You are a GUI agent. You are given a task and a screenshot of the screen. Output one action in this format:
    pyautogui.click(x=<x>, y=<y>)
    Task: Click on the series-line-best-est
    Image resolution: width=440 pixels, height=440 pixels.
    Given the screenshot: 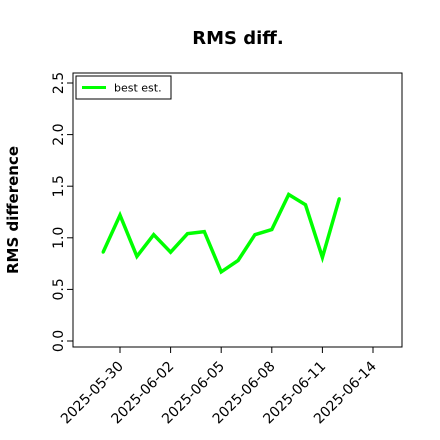 What is the action you would take?
    pyautogui.click(x=221, y=233)
    